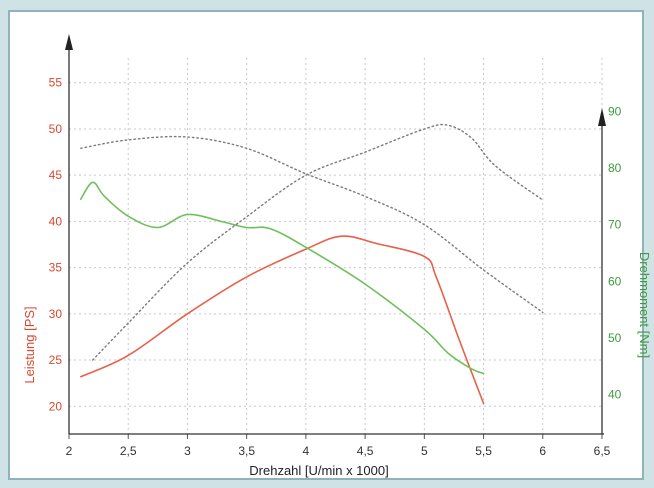  I want to click on y-tick-label: 30, so click(56, 314).